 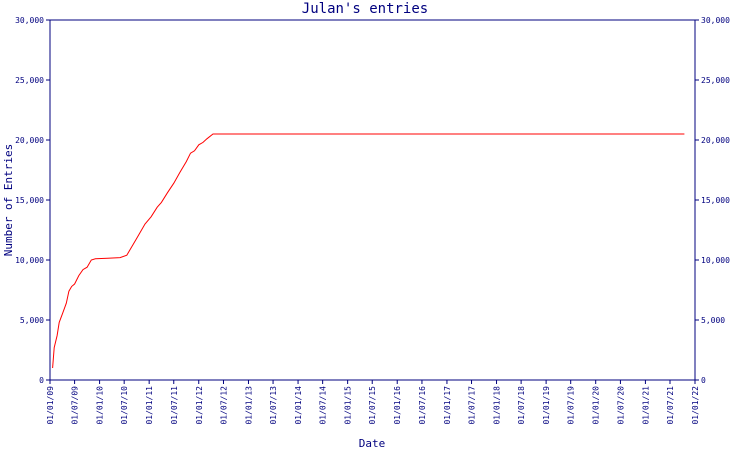 What do you see at coordinates (372, 405) in the screenshot?
I see `x-tick-label: 01/07/15` at bounding box center [372, 405].